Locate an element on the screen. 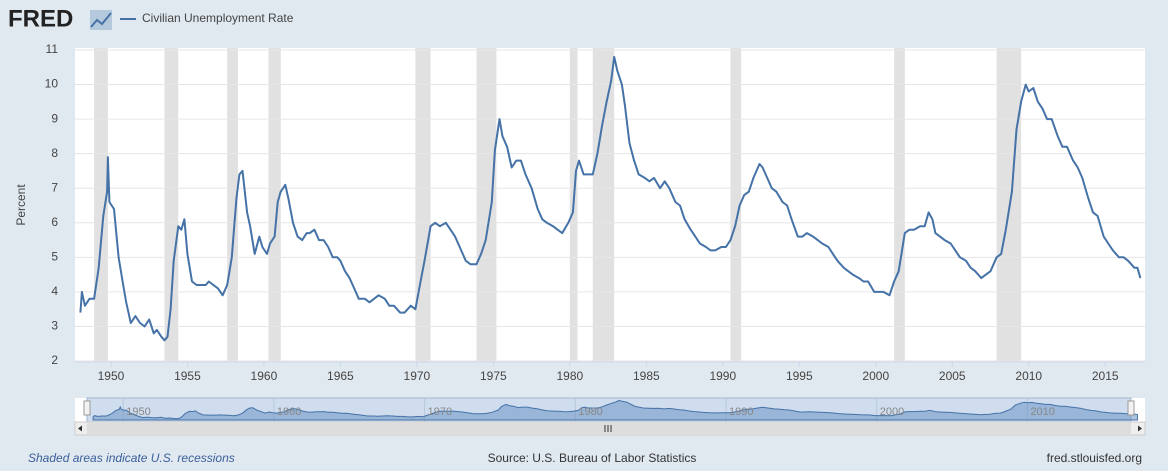 Image resolution: width=1168 pixels, height=471 pixels. y-tick-label: 4 is located at coordinates (54, 291).